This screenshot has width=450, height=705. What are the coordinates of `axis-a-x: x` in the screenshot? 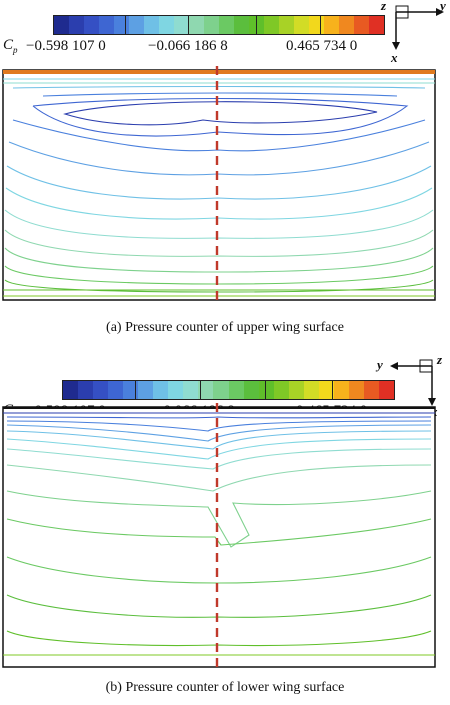 It's located at (394, 57).